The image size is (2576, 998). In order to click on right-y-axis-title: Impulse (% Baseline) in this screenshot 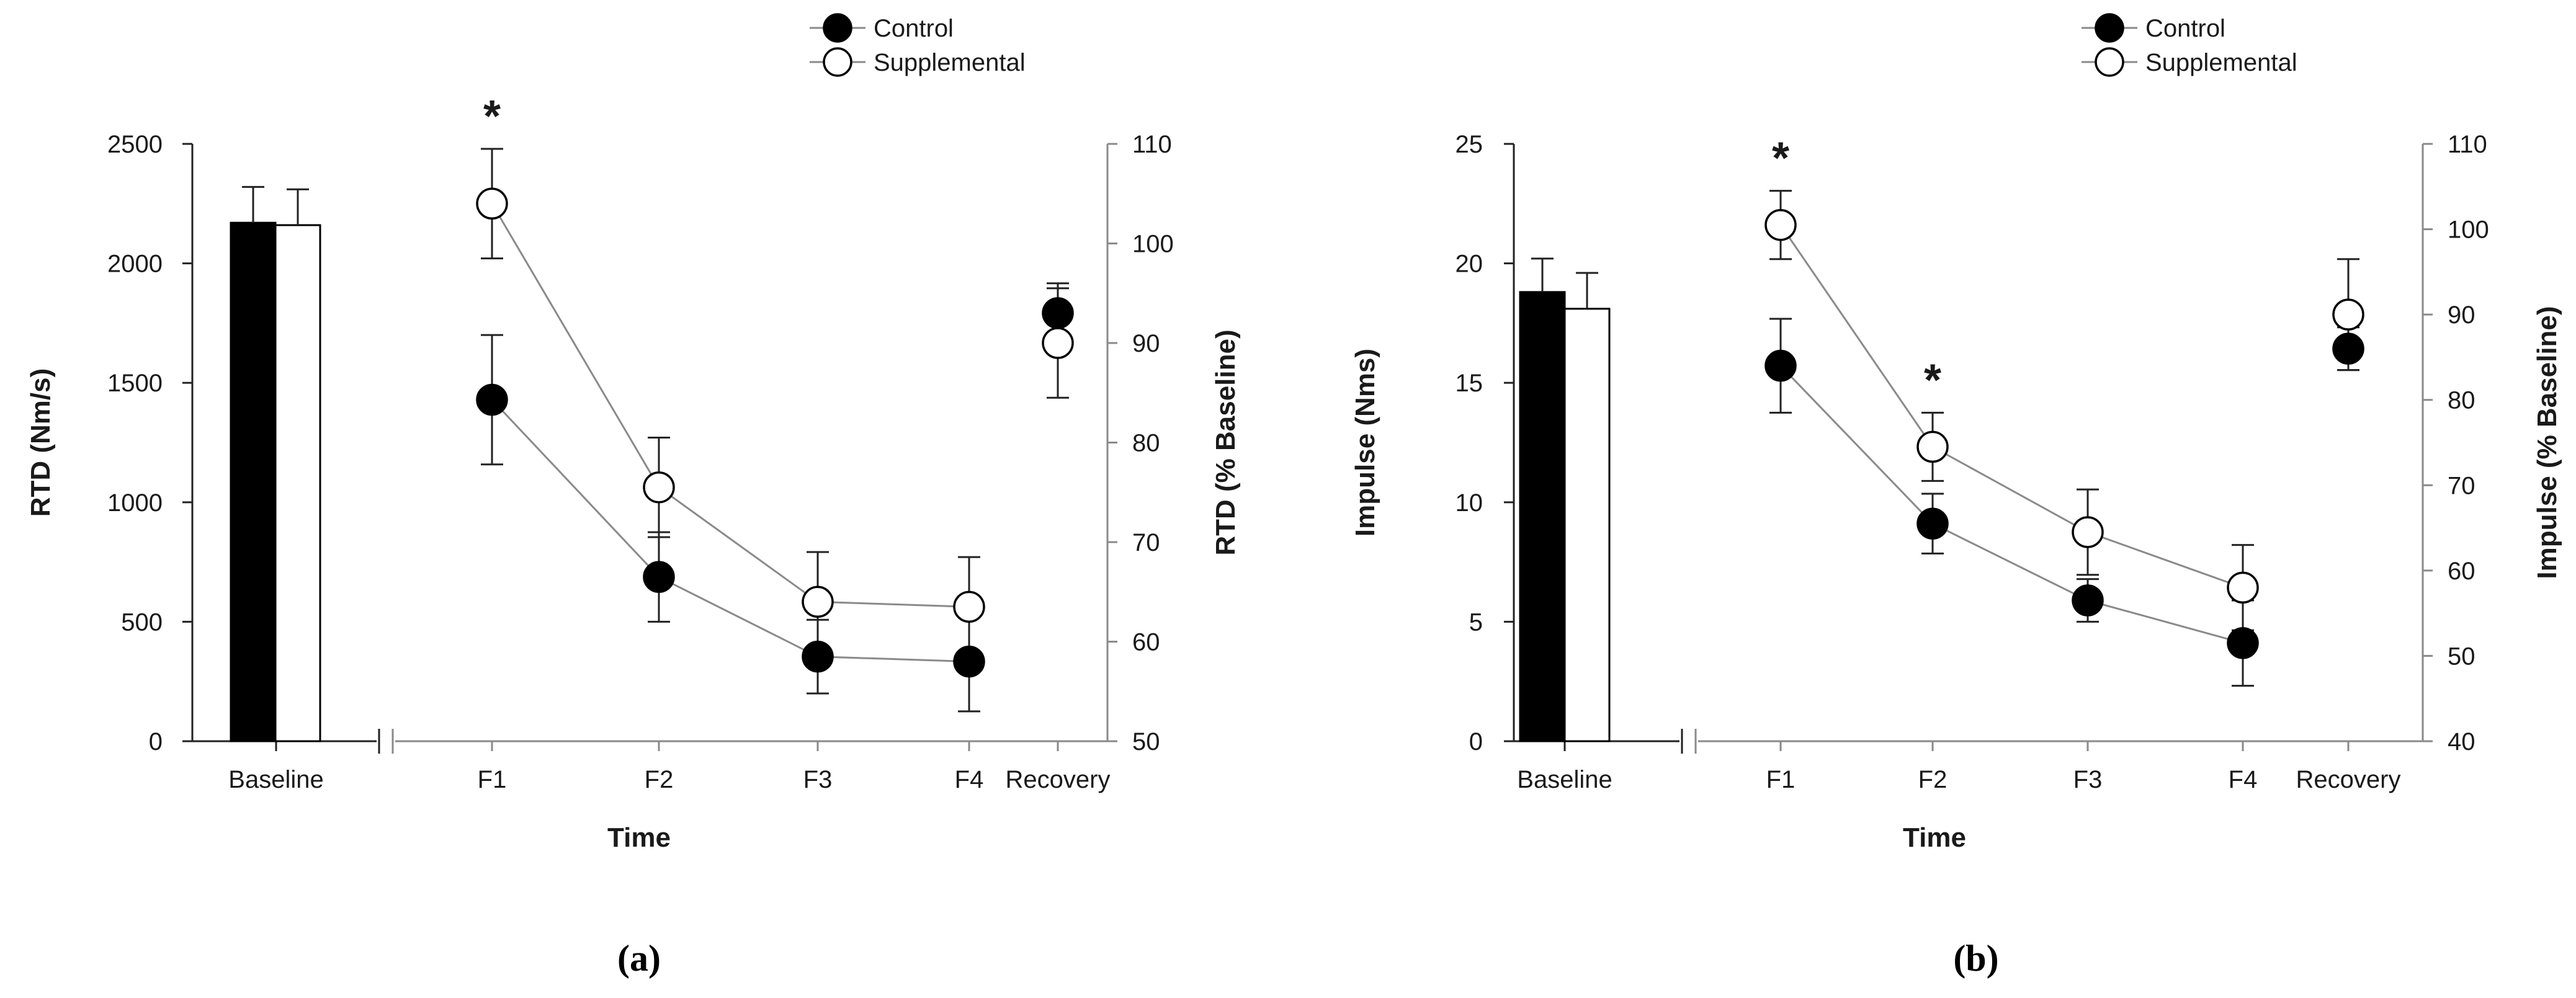, I will do `click(2547, 442)`.